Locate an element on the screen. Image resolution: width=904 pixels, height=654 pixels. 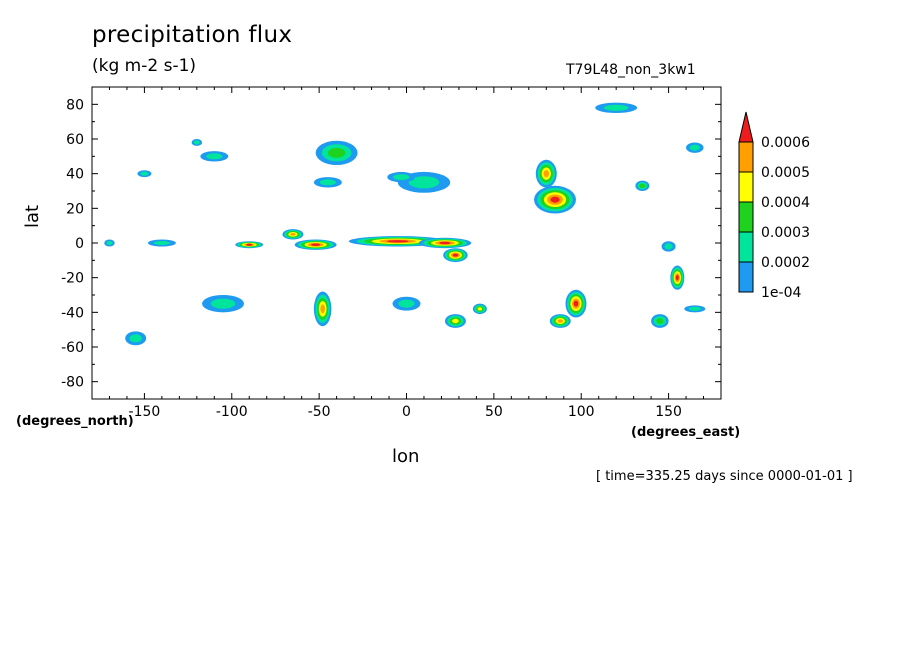
chart-units: (kg m-2 s-1) is located at coordinates (144, 66).